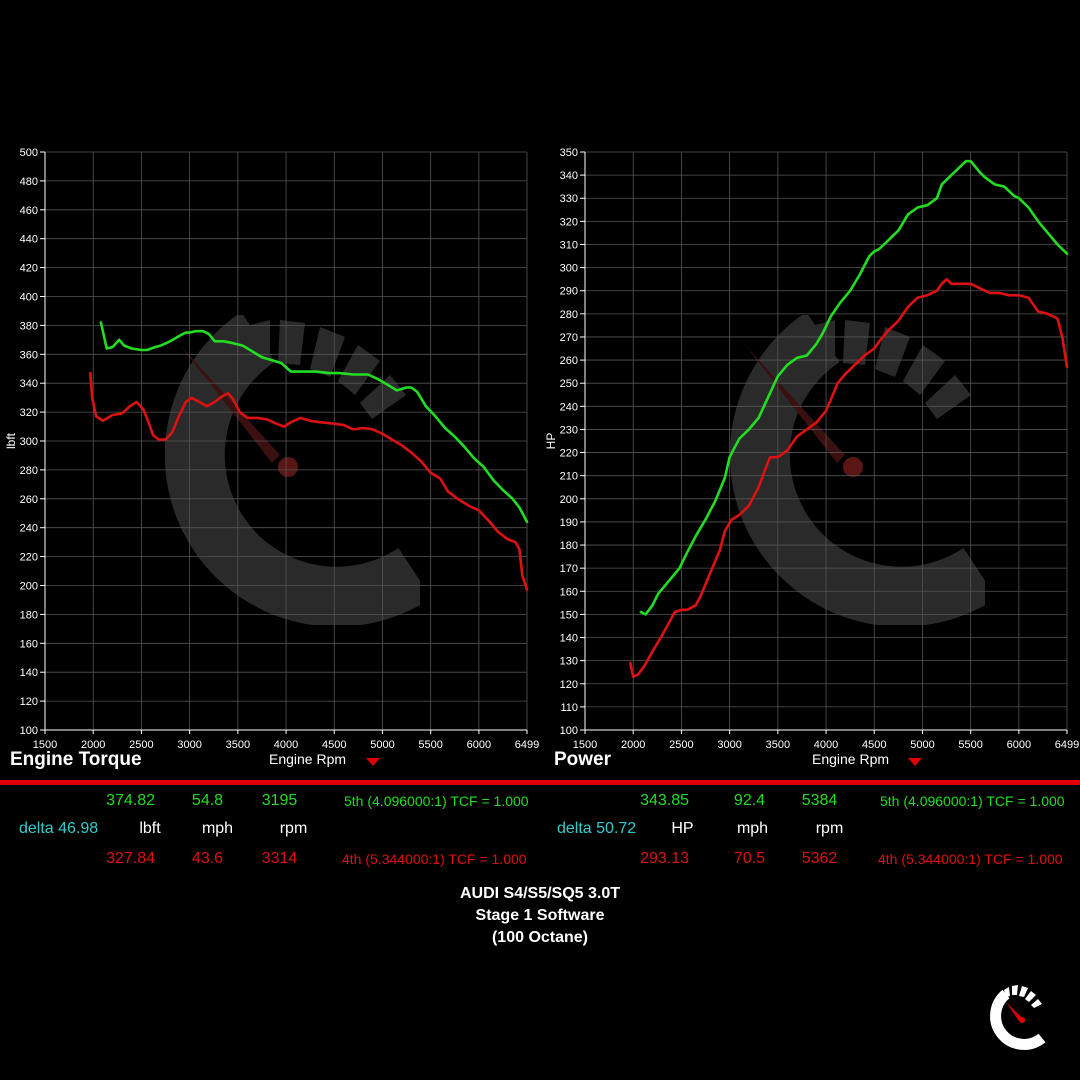 Image resolution: width=1080 pixels, height=1080 pixels. Describe the element at coordinates (286, 745) in the screenshot. I see `torque-xtick-label: 4000` at that location.